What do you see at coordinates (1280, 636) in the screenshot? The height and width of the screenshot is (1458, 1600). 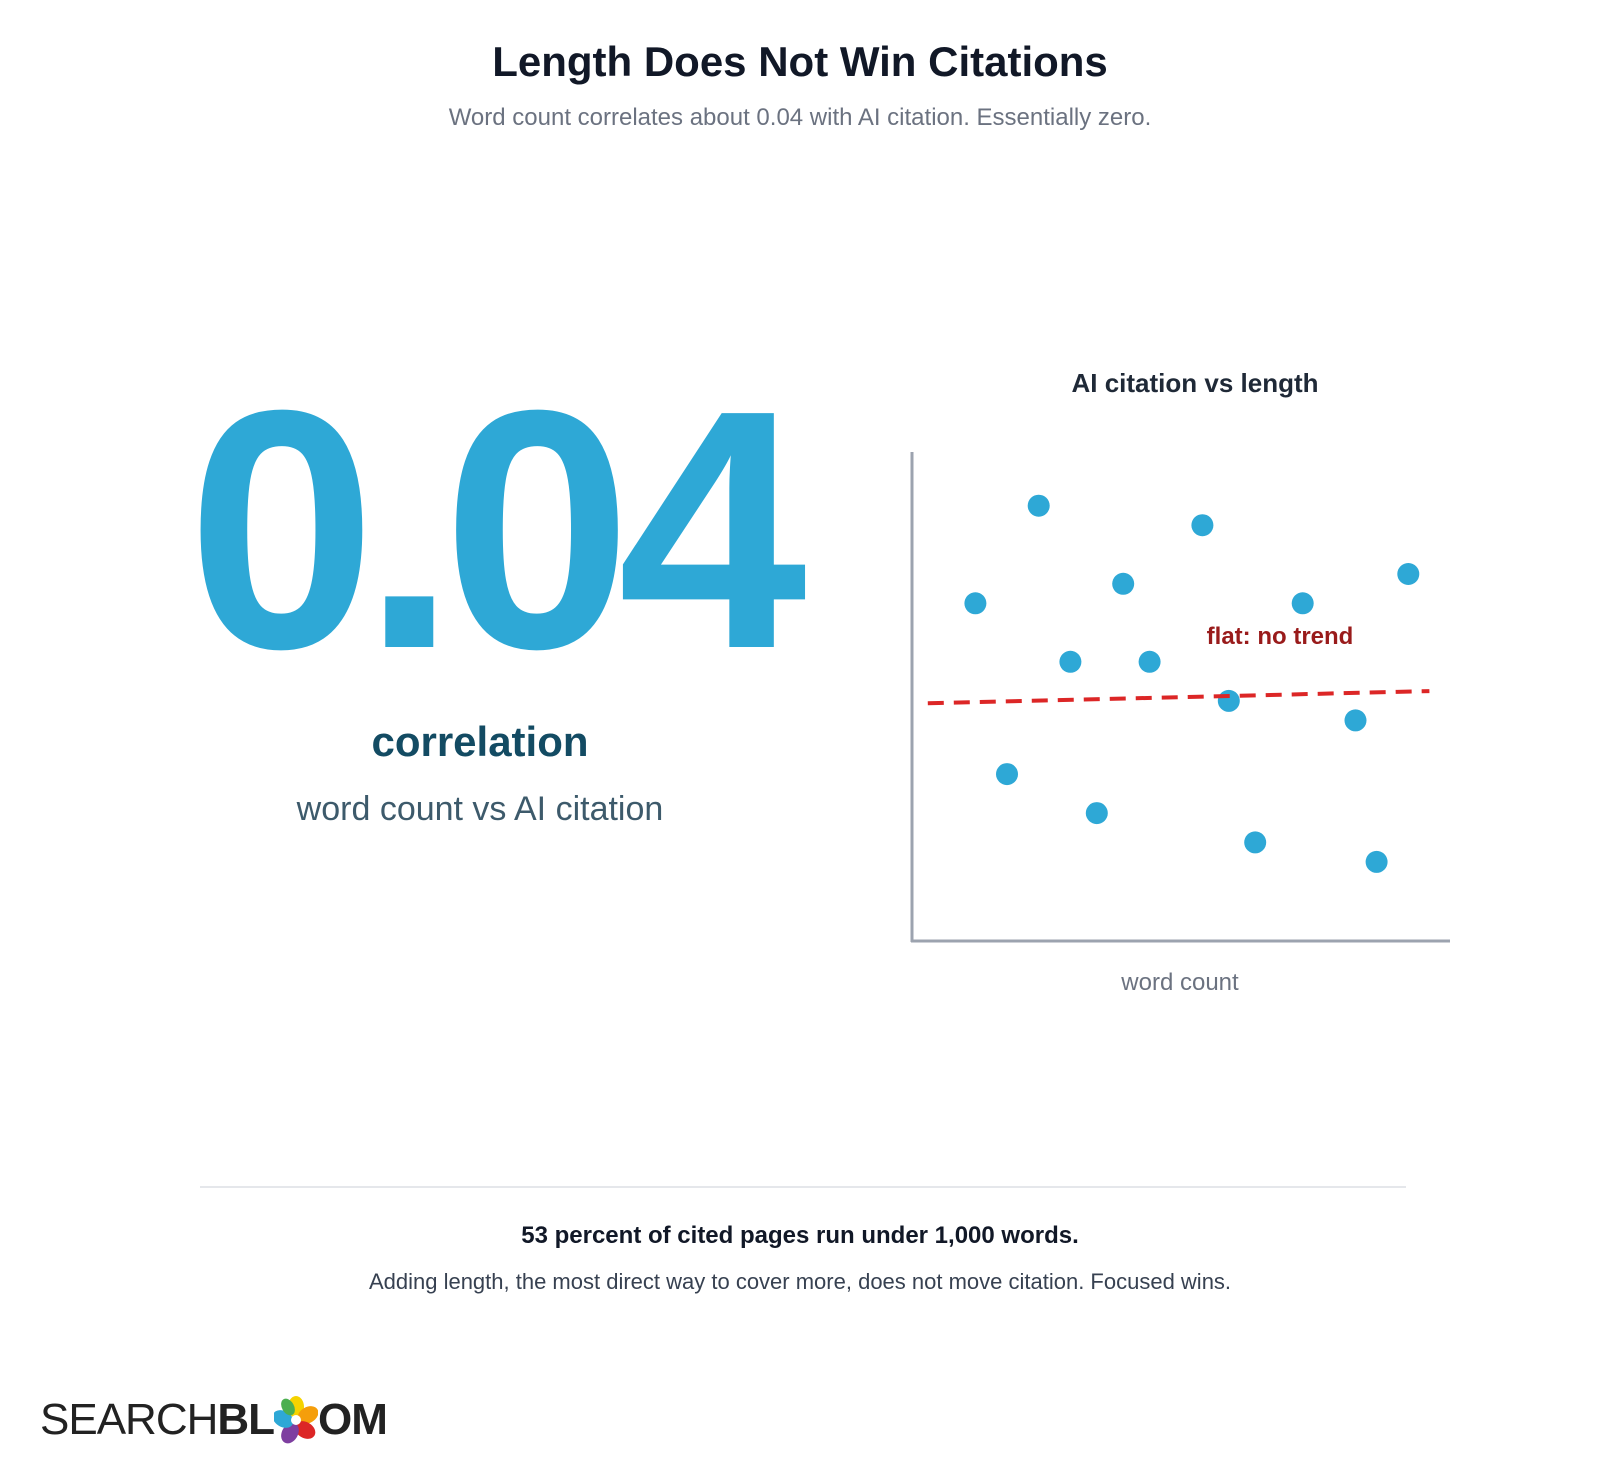 I see `trend-label: flat: no trend` at bounding box center [1280, 636].